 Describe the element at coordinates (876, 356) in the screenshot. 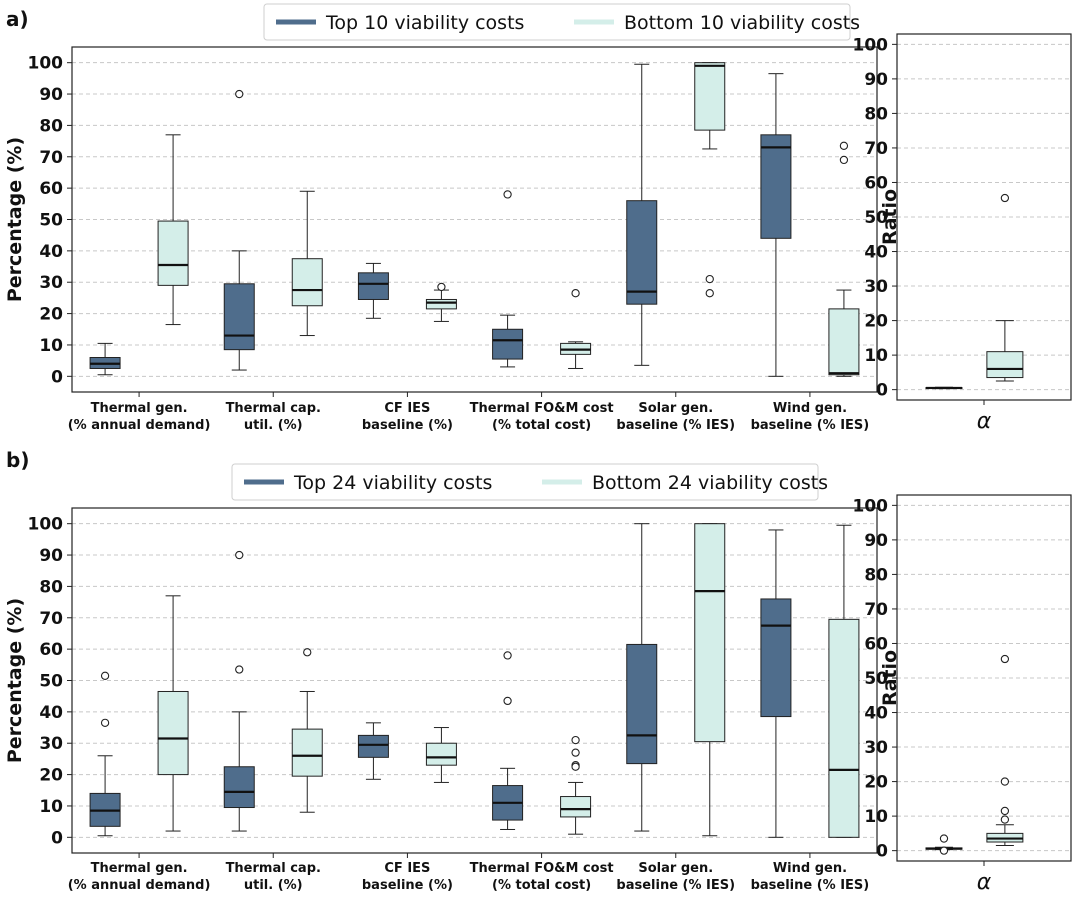

I see `y-tick-label: 10` at that location.